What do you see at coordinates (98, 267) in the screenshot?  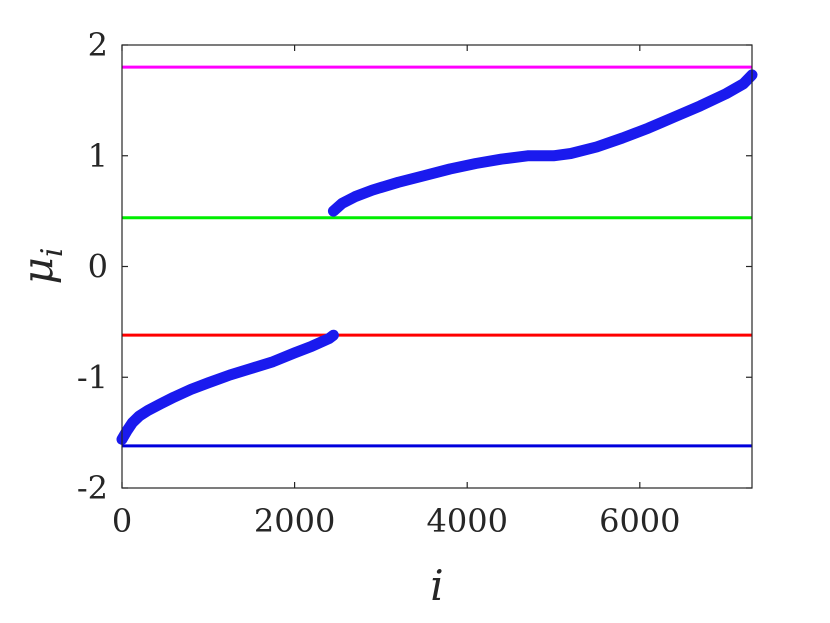 I see `y-tick-label: 0` at bounding box center [98, 267].